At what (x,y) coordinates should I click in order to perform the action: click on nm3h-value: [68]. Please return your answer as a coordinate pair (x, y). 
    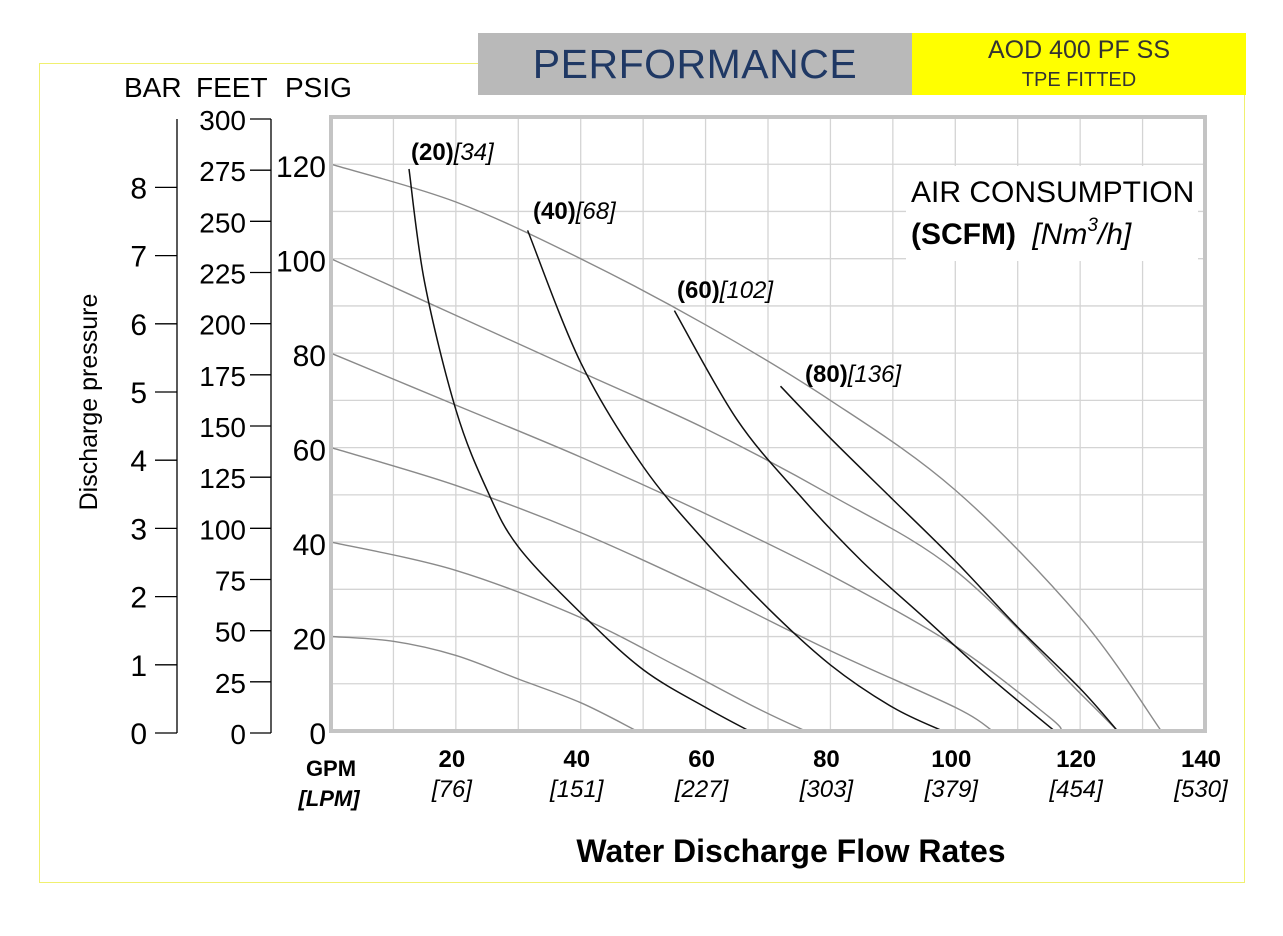
    Looking at the image, I should click on (596, 211).